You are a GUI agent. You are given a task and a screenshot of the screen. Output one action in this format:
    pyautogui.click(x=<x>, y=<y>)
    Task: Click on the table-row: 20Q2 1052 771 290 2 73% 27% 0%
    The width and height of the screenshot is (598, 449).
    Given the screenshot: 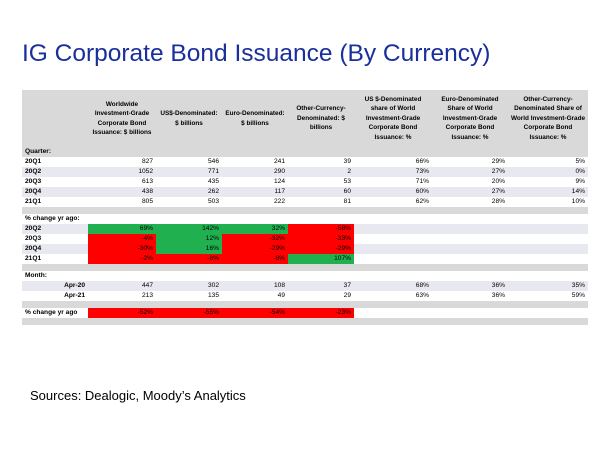 What is the action you would take?
    pyautogui.click(x=305, y=172)
    